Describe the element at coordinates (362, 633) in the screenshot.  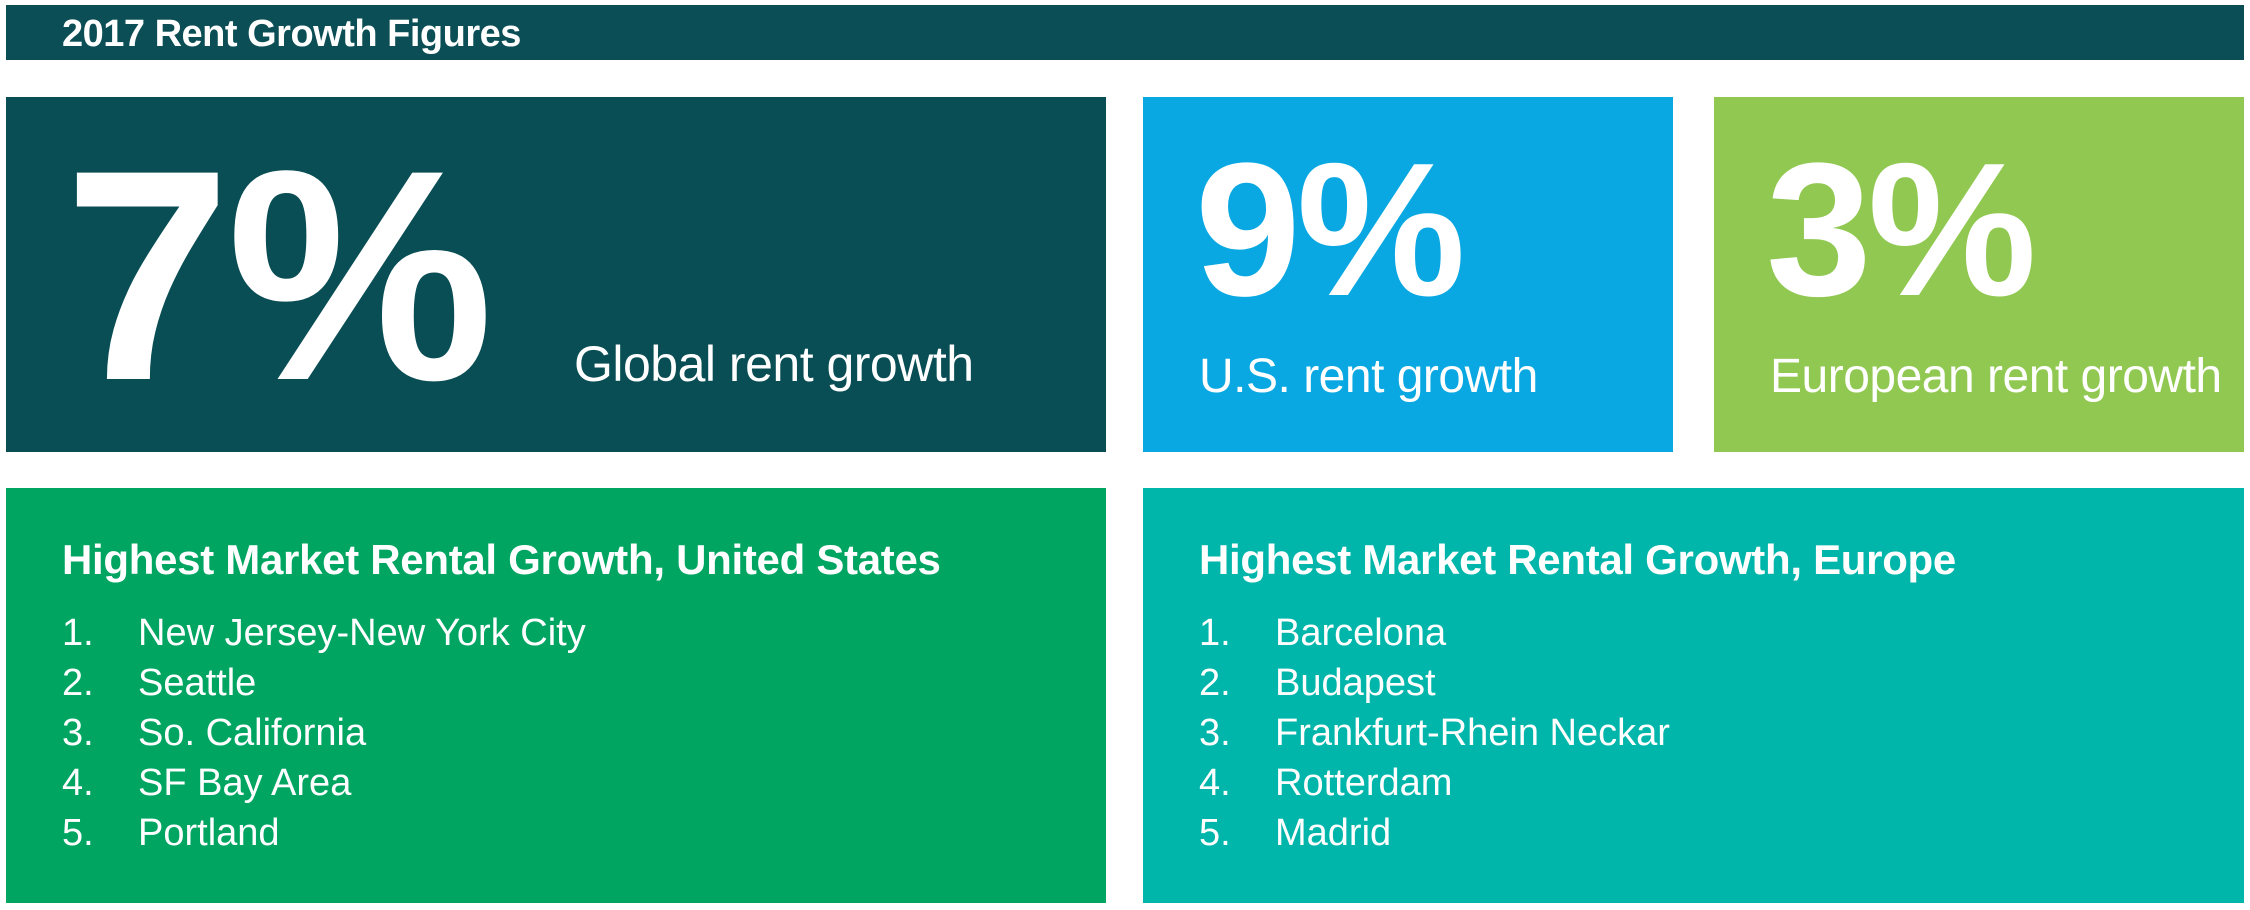
I see `market-name: New Jersey-New York City` at that location.